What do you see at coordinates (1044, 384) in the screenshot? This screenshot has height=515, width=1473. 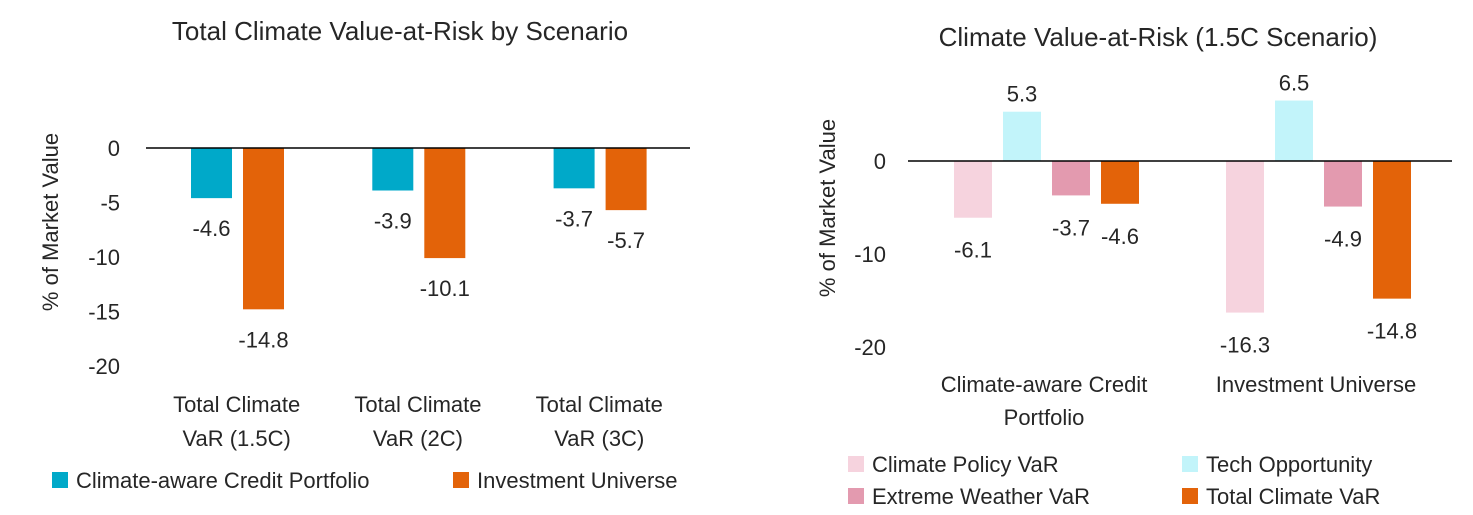 I see `x-category-label: Climate-aware Credit` at bounding box center [1044, 384].